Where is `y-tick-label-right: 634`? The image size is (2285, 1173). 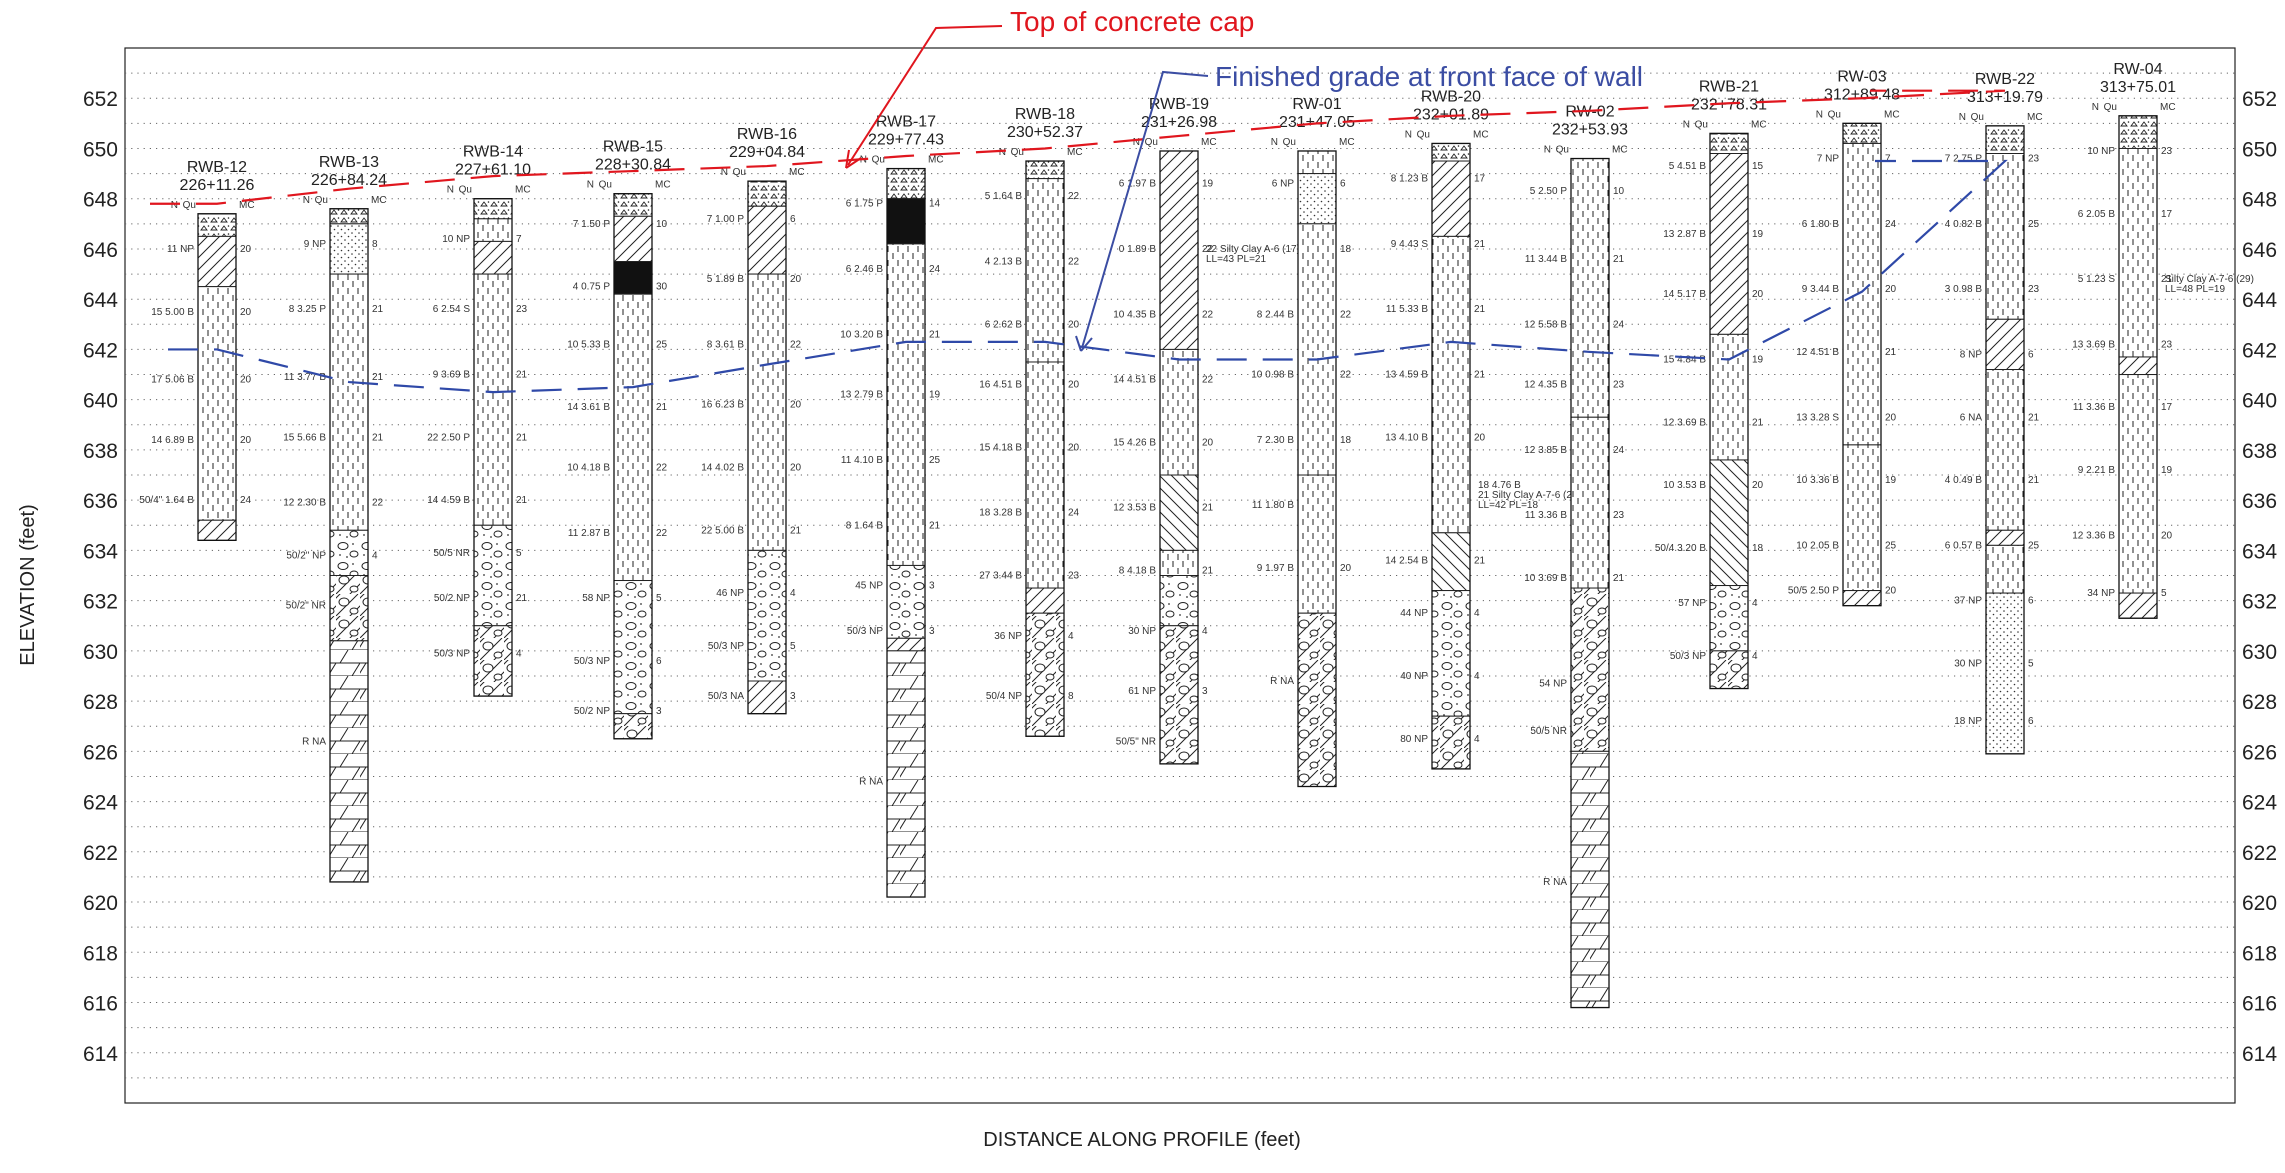 y-tick-label-right: 634 is located at coordinates (2259, 551).